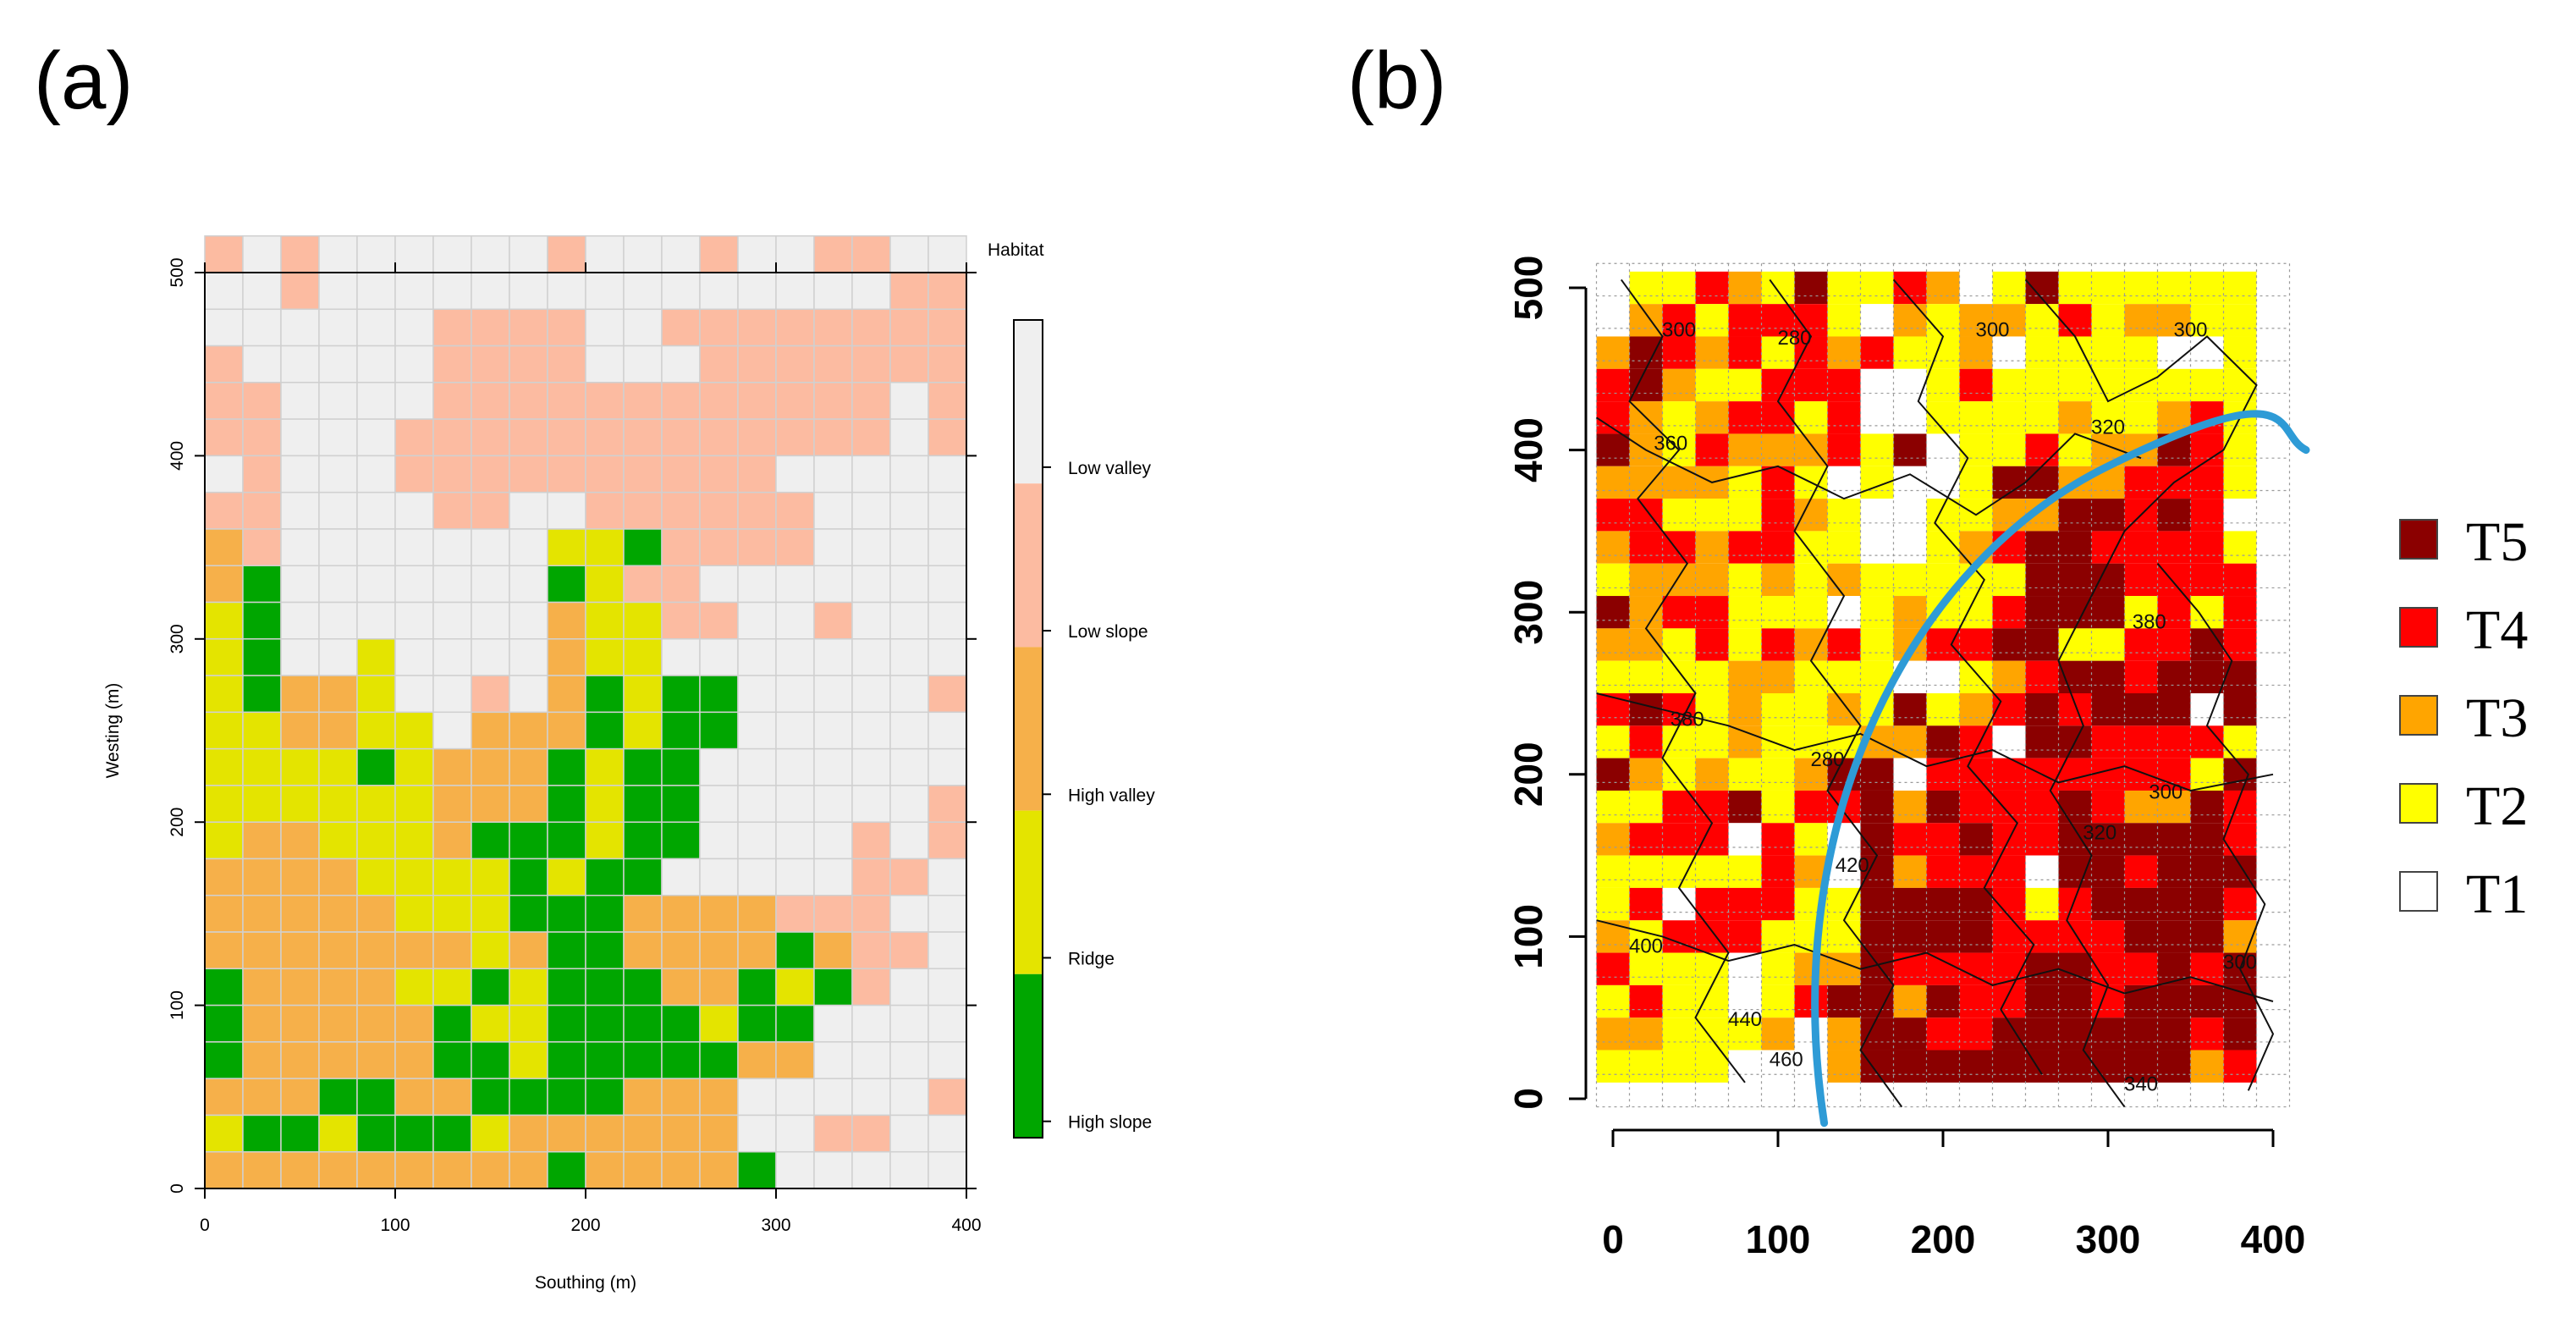 Image resolution: width=2576 pixels, height=1318 pixels. What do you see at coordinates (966, 1225) in the screenshot?
I see `x-tick-label-a: 400` at bounding box center [966, 1225].